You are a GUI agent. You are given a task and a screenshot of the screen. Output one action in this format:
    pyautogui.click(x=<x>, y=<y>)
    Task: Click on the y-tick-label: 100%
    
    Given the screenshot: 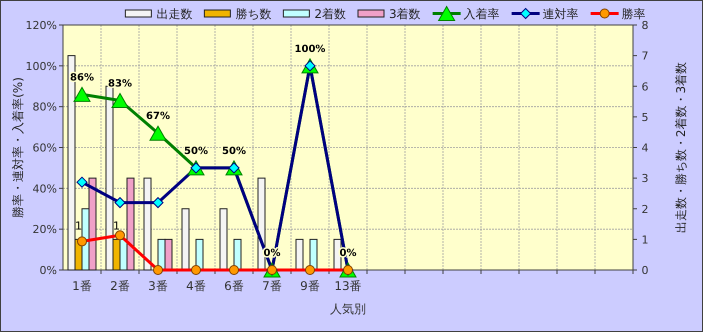 What is the action you would take?
    pyautogui.click(x=41, y=66)
    